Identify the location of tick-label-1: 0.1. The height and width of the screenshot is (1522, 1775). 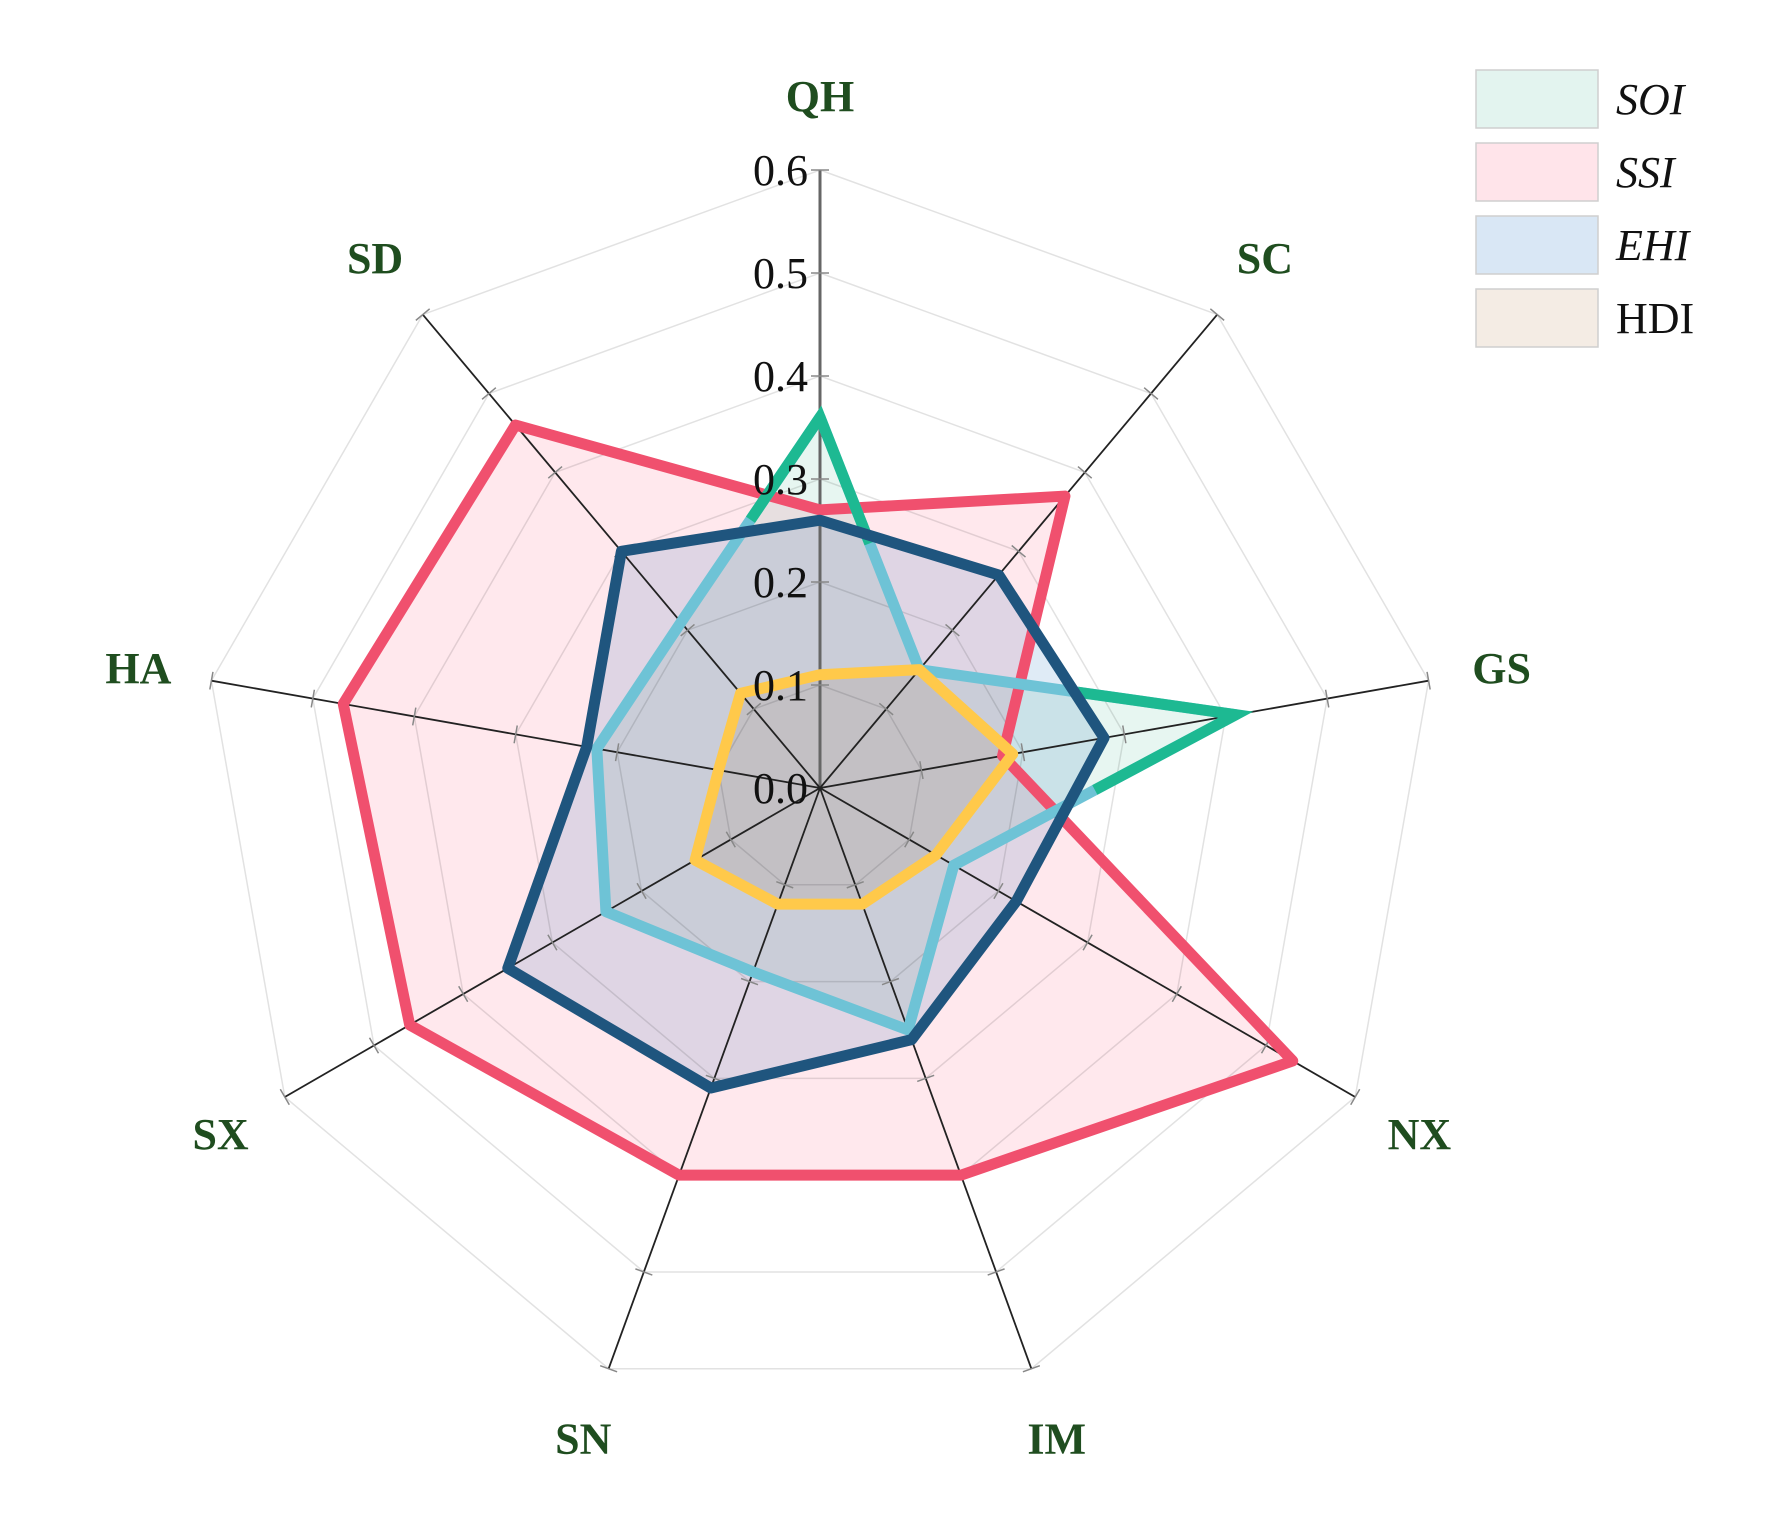
(780, 685).